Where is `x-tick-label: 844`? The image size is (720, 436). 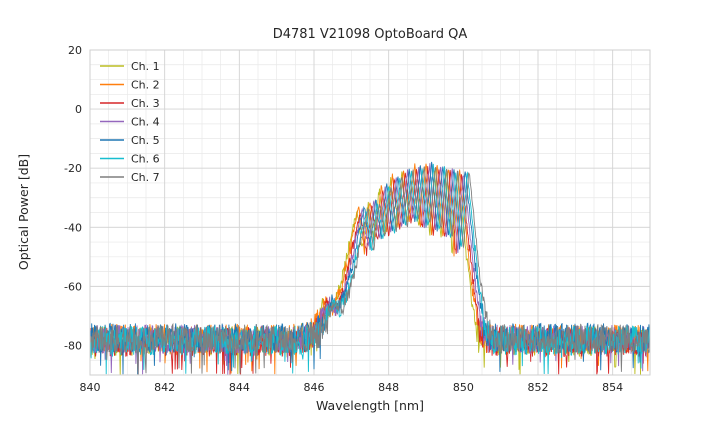
x-tick-label: 844 is located at coordinates (239, 387).